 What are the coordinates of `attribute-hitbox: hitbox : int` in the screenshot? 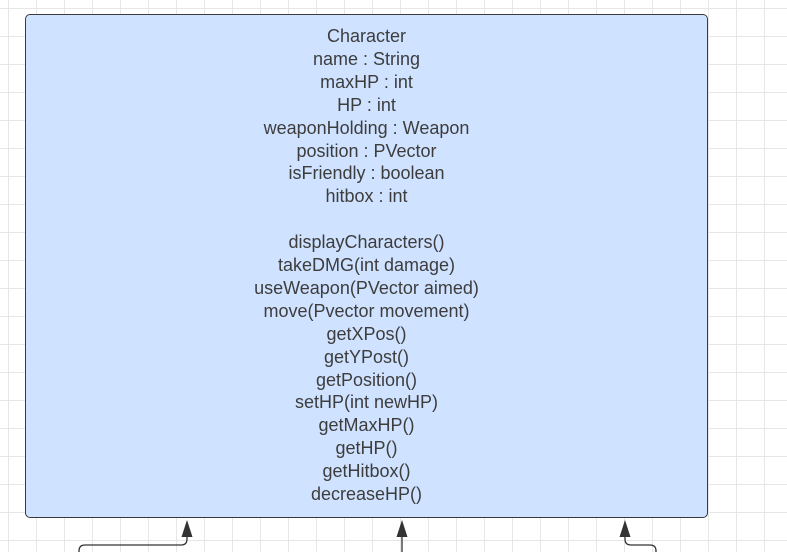 It's located at (366, 196).